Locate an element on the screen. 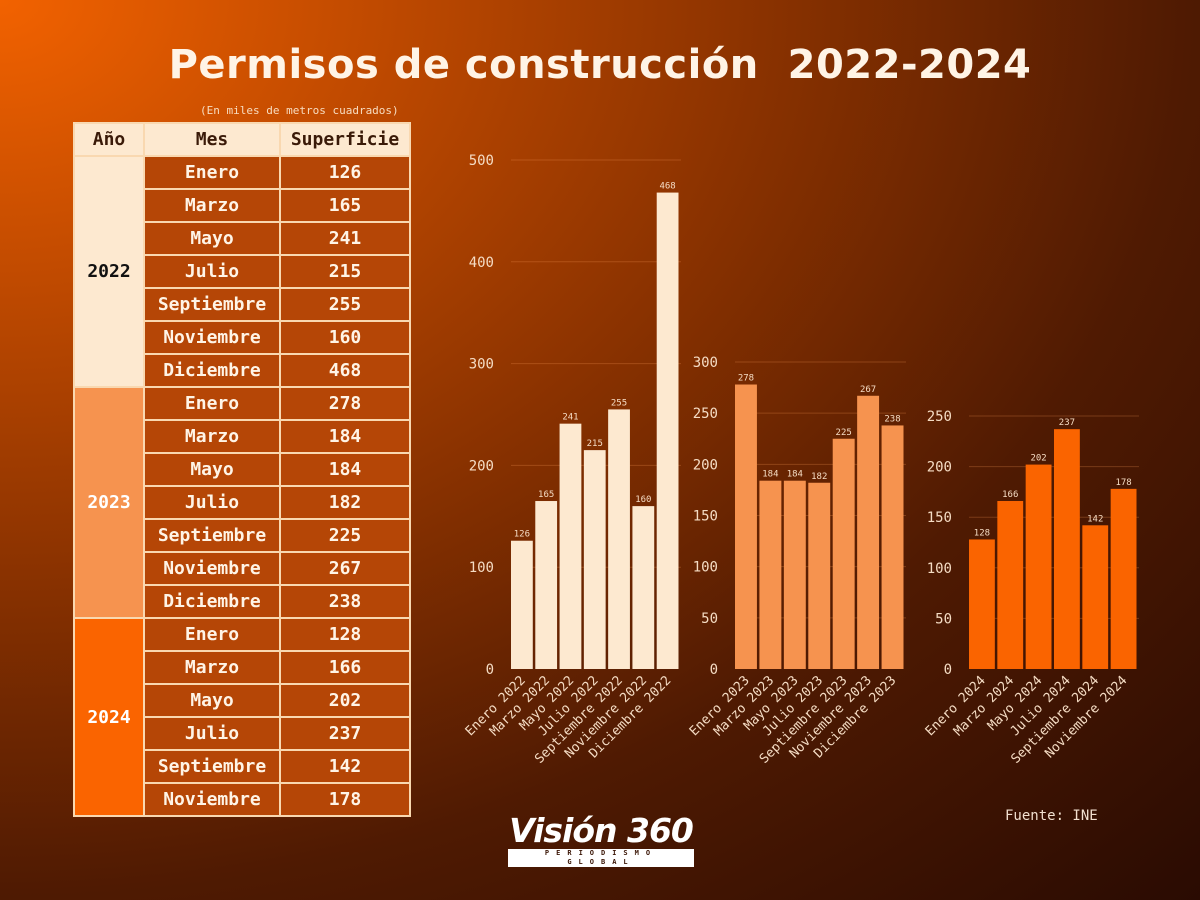  bar-value-label: 255 is located at coordinates (619, 403).